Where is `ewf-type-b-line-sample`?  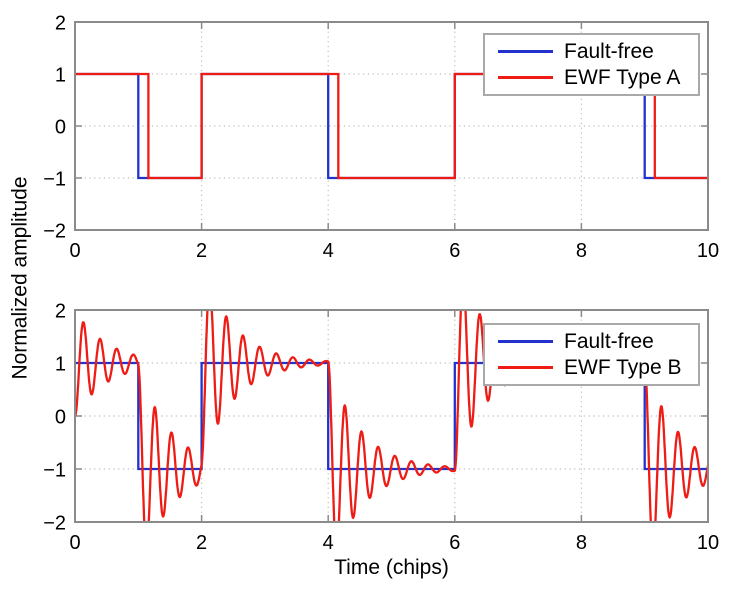
ewf-type-b-line-sample is located at coordinates (525, 368).